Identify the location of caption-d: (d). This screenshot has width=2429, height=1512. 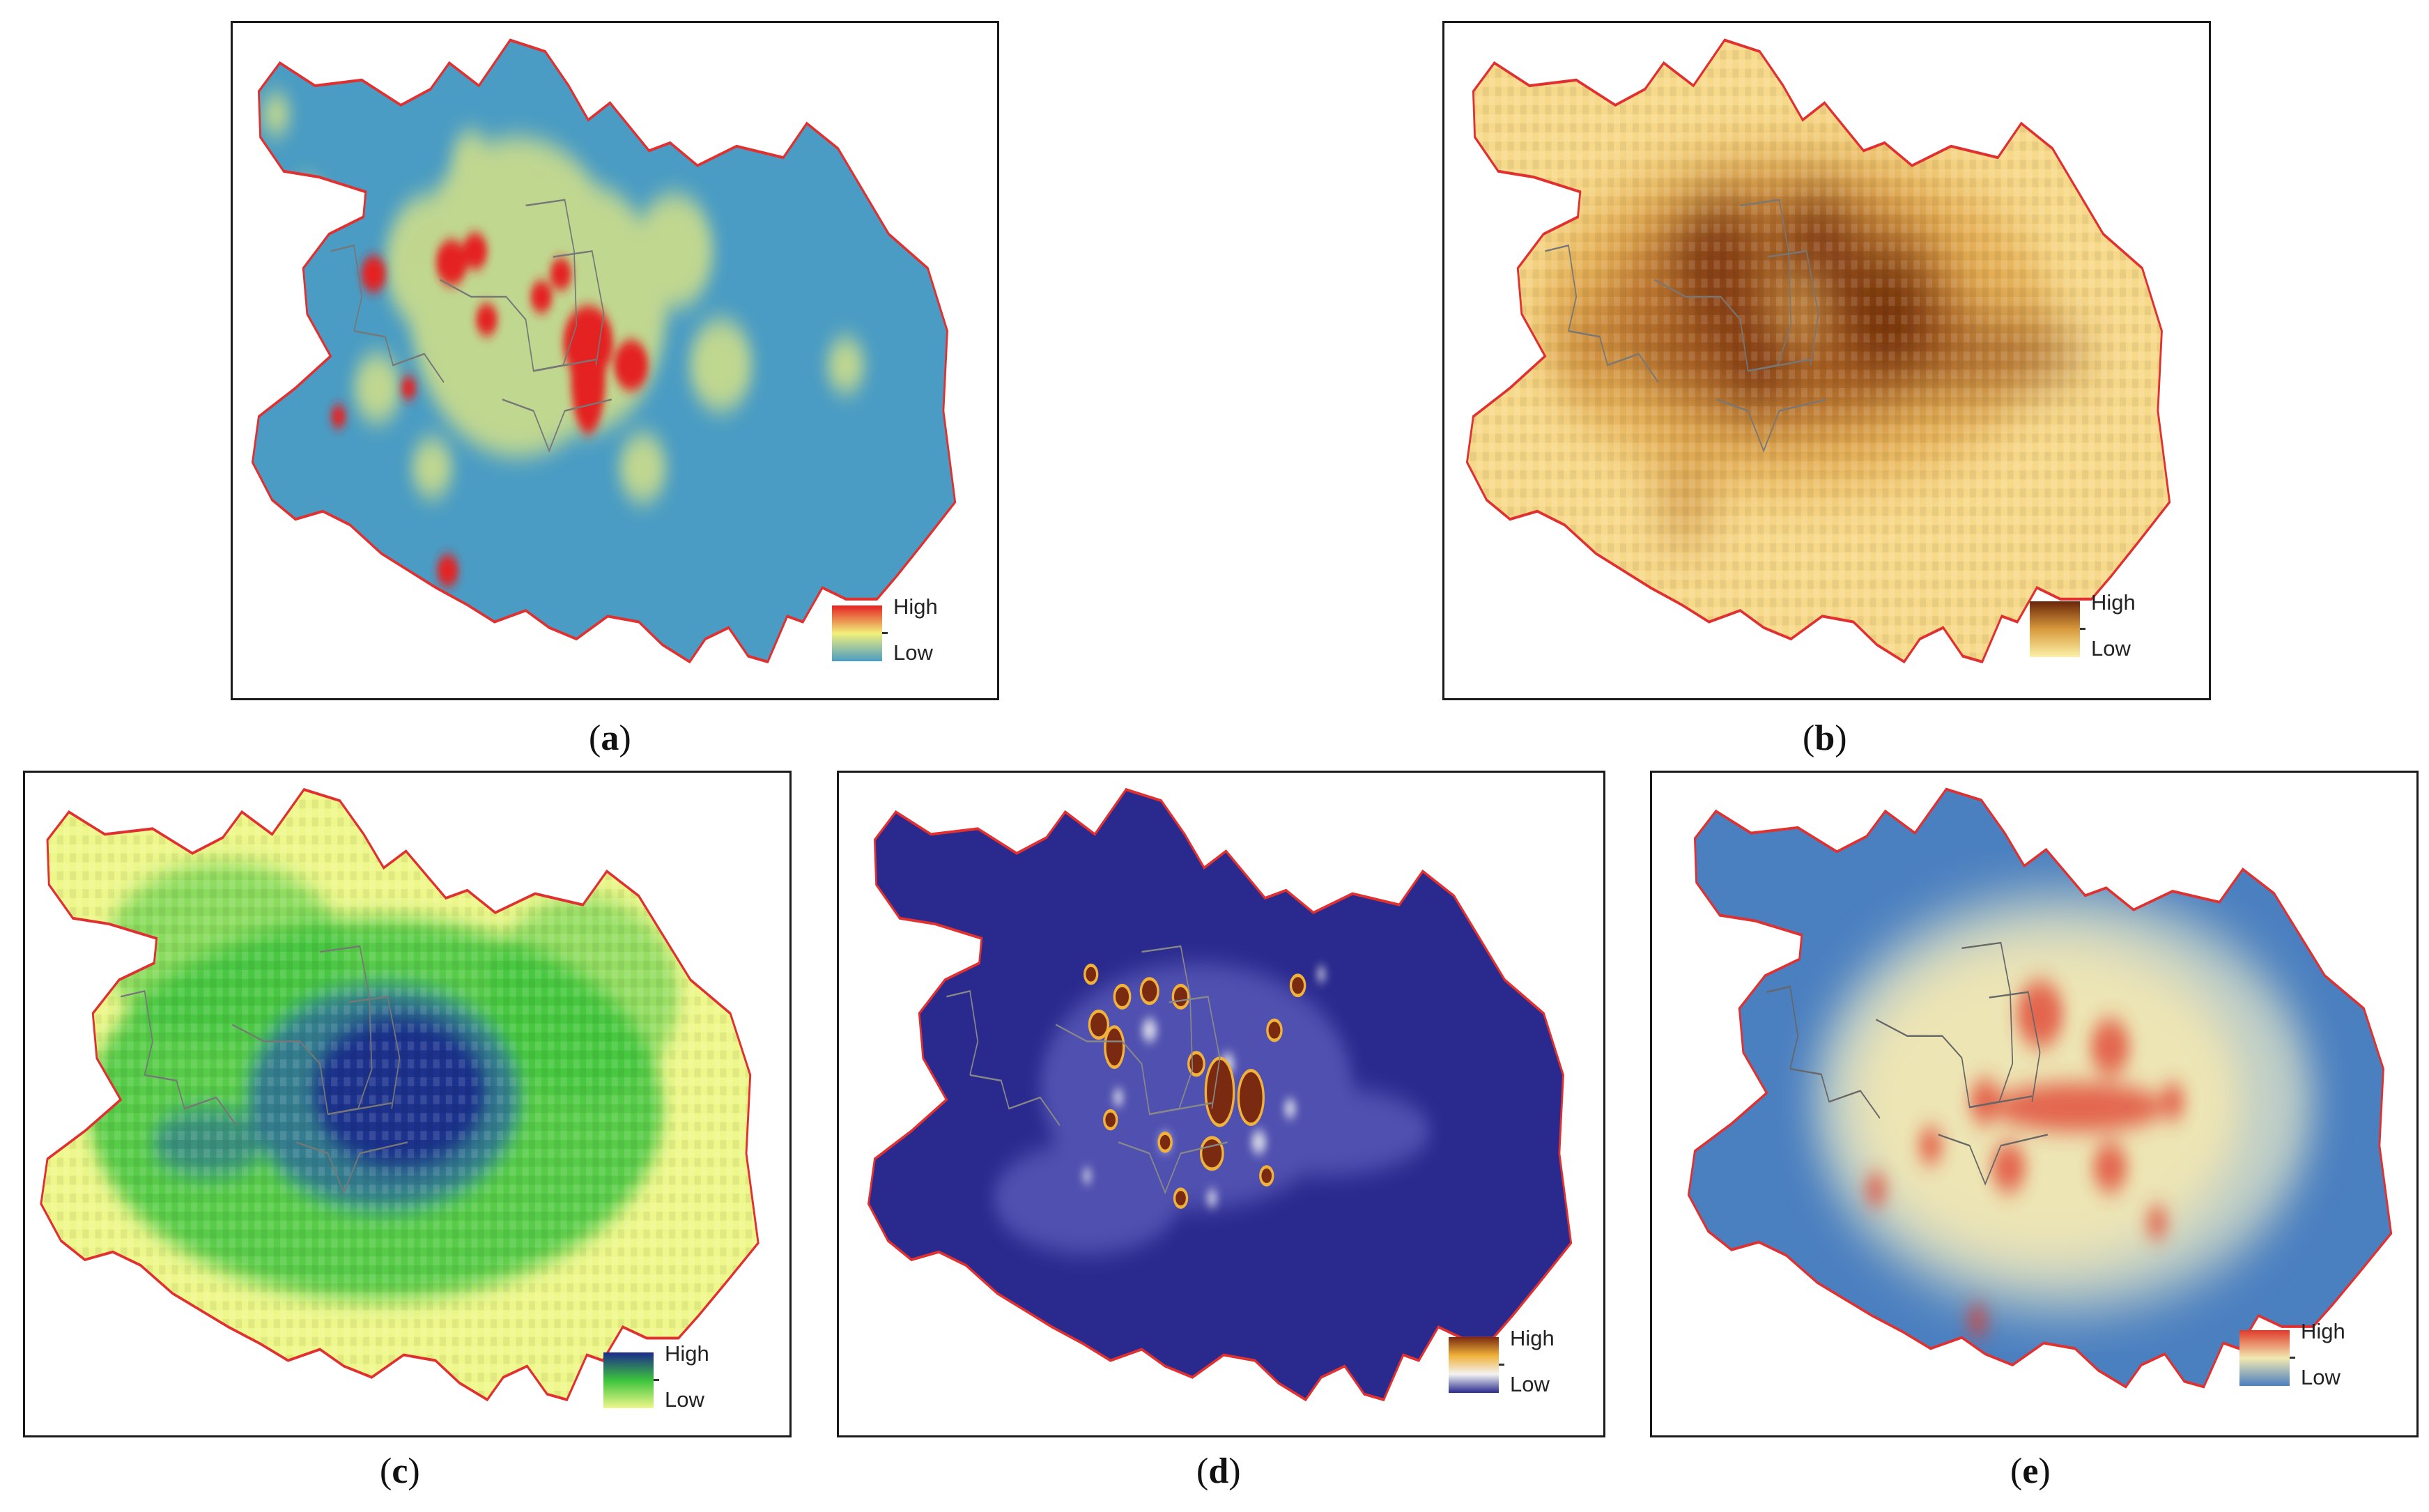
(1218, 1471).